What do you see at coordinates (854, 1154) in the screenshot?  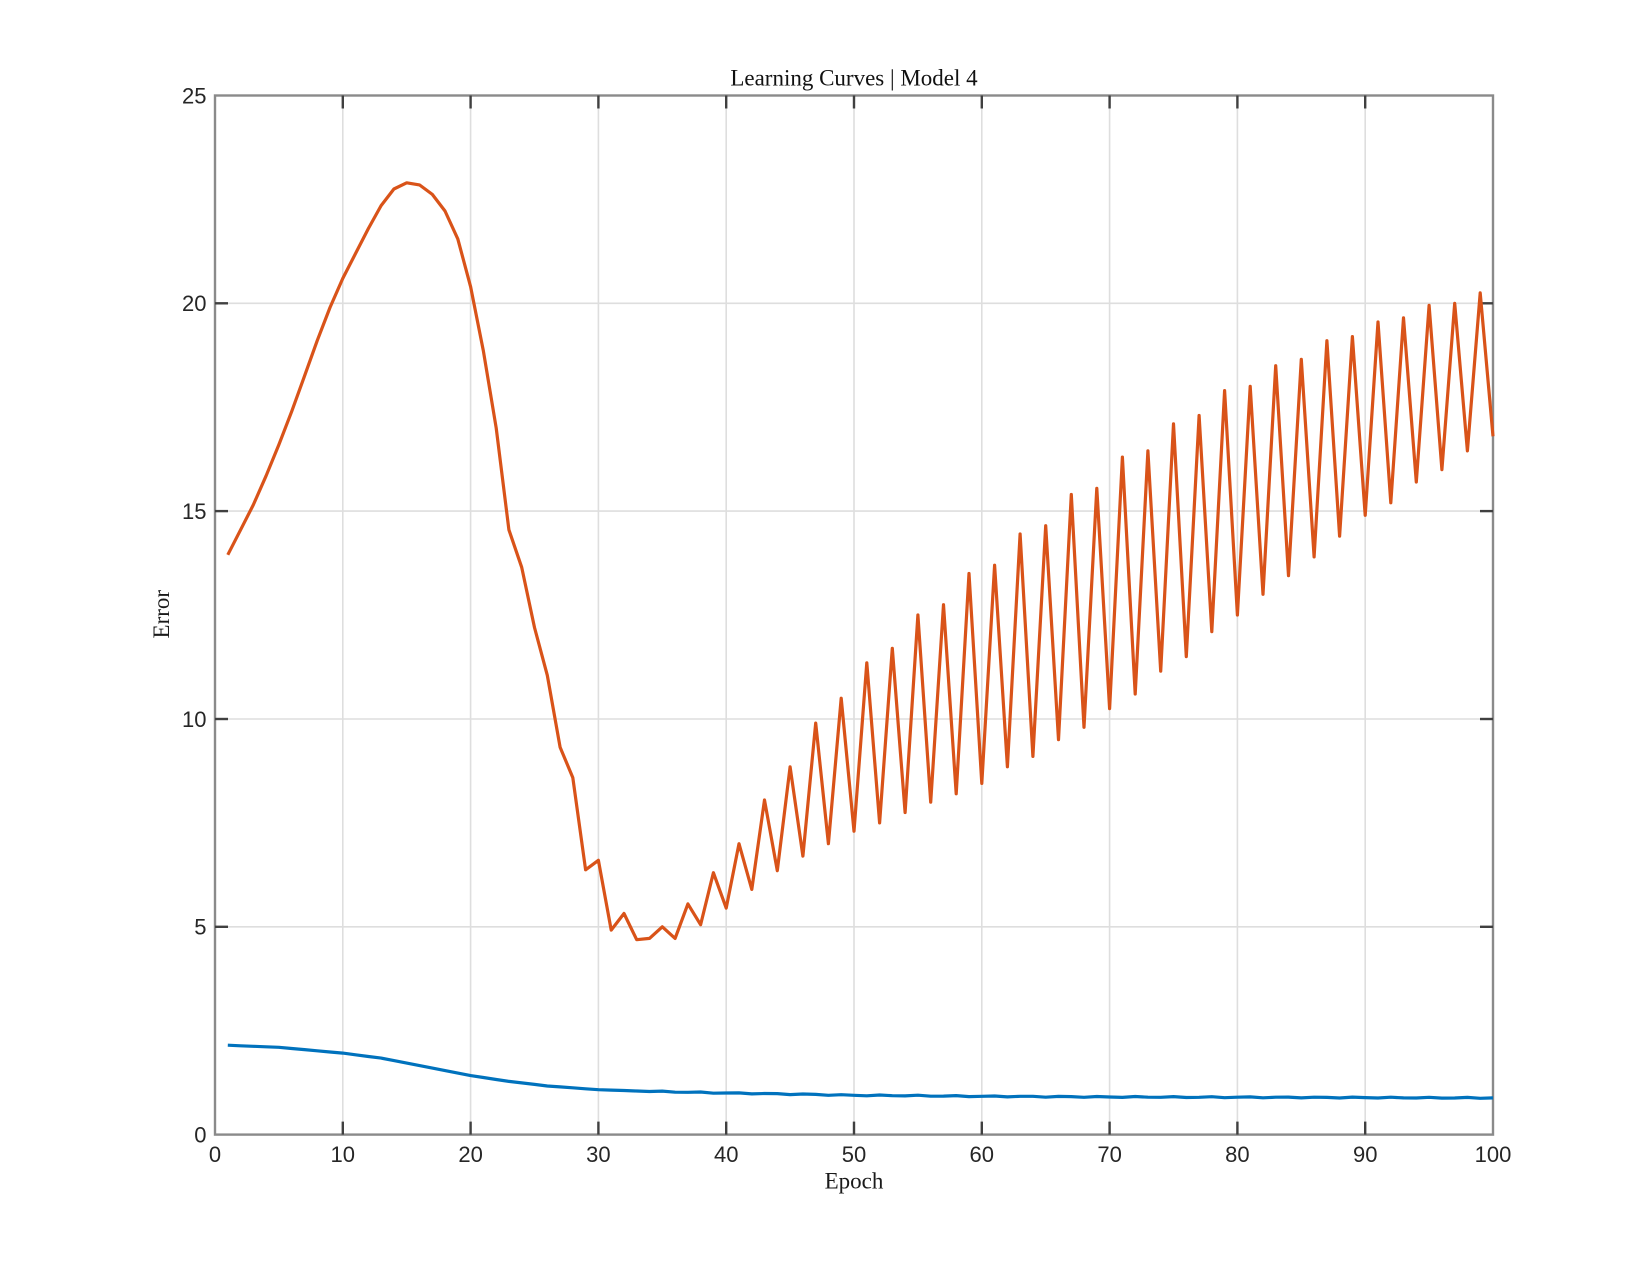 I see `svg-text: 50` at bounding box center [854, 1154].